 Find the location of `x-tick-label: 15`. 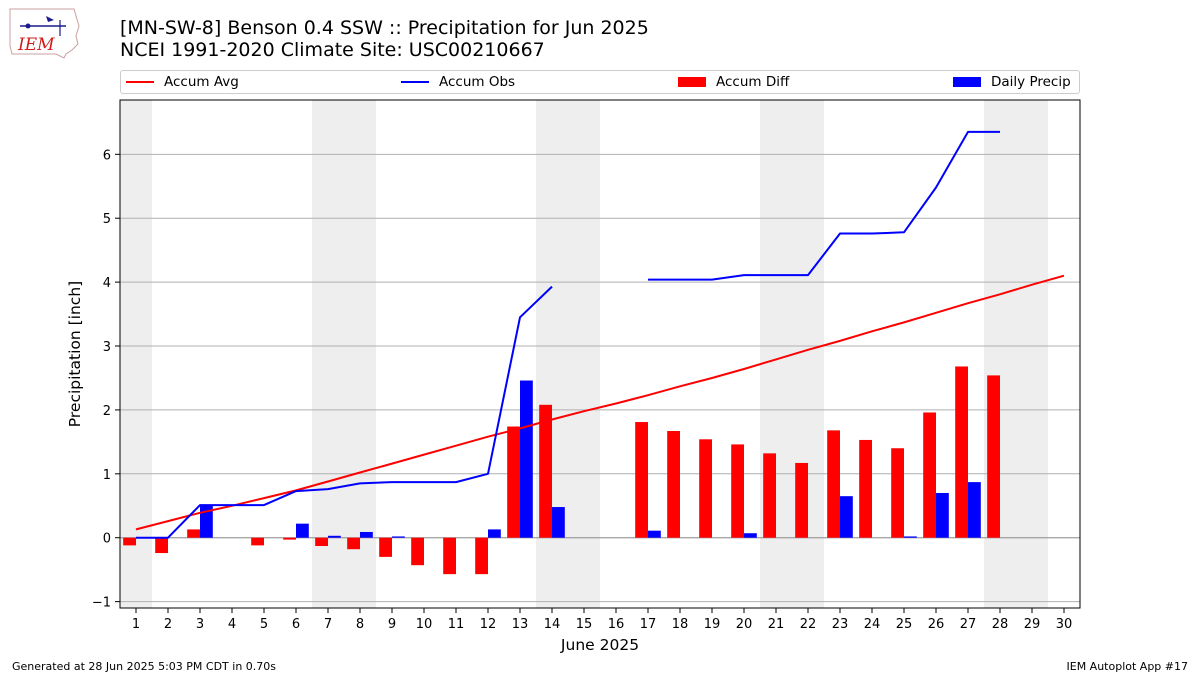

x-tick-label: 15 is located at coordinates (584, 624).